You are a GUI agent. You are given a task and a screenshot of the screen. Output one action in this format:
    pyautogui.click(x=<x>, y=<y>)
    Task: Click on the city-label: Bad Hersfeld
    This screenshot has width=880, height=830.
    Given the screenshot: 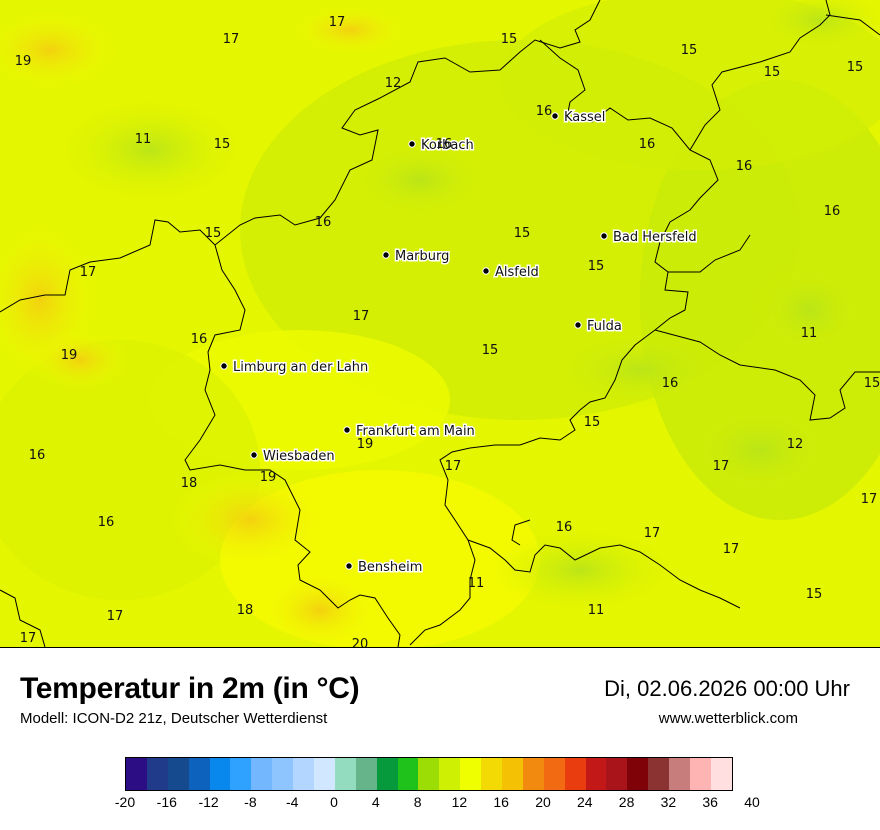 What is the action you would take?
    pyautogui.click(x=655, y=237)
    